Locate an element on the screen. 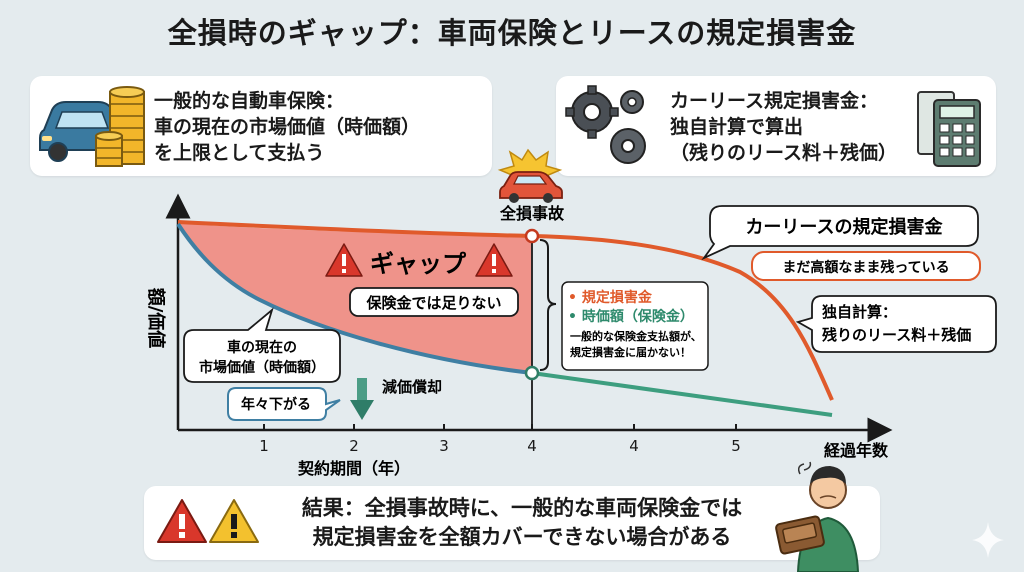 The height and width of the screenshot is (572, 1024). market-accident-point is located at coordinates (532, 373).